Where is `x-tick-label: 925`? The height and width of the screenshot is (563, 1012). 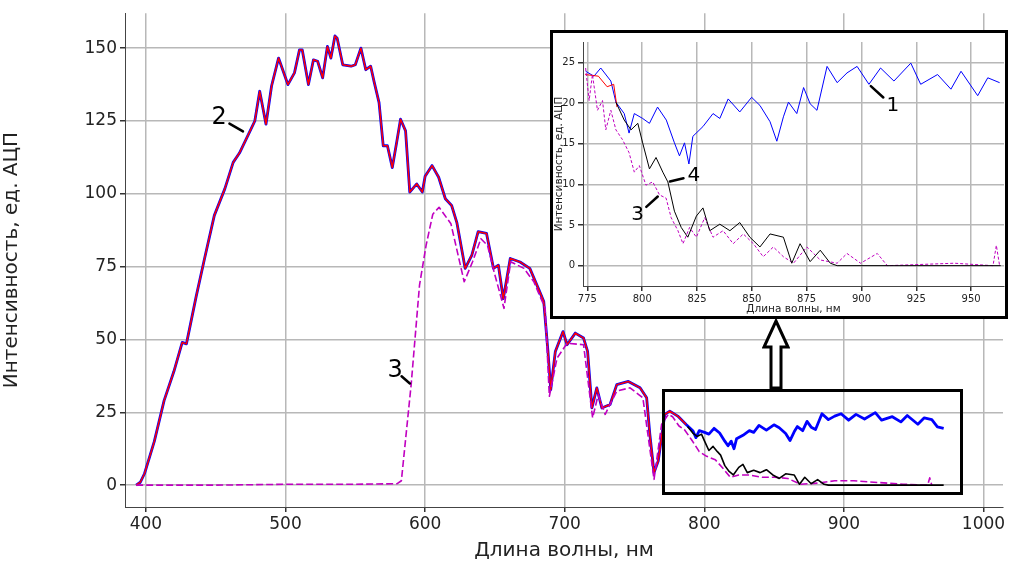 x-tick-label: 925 is located at coordinates (916, 298).